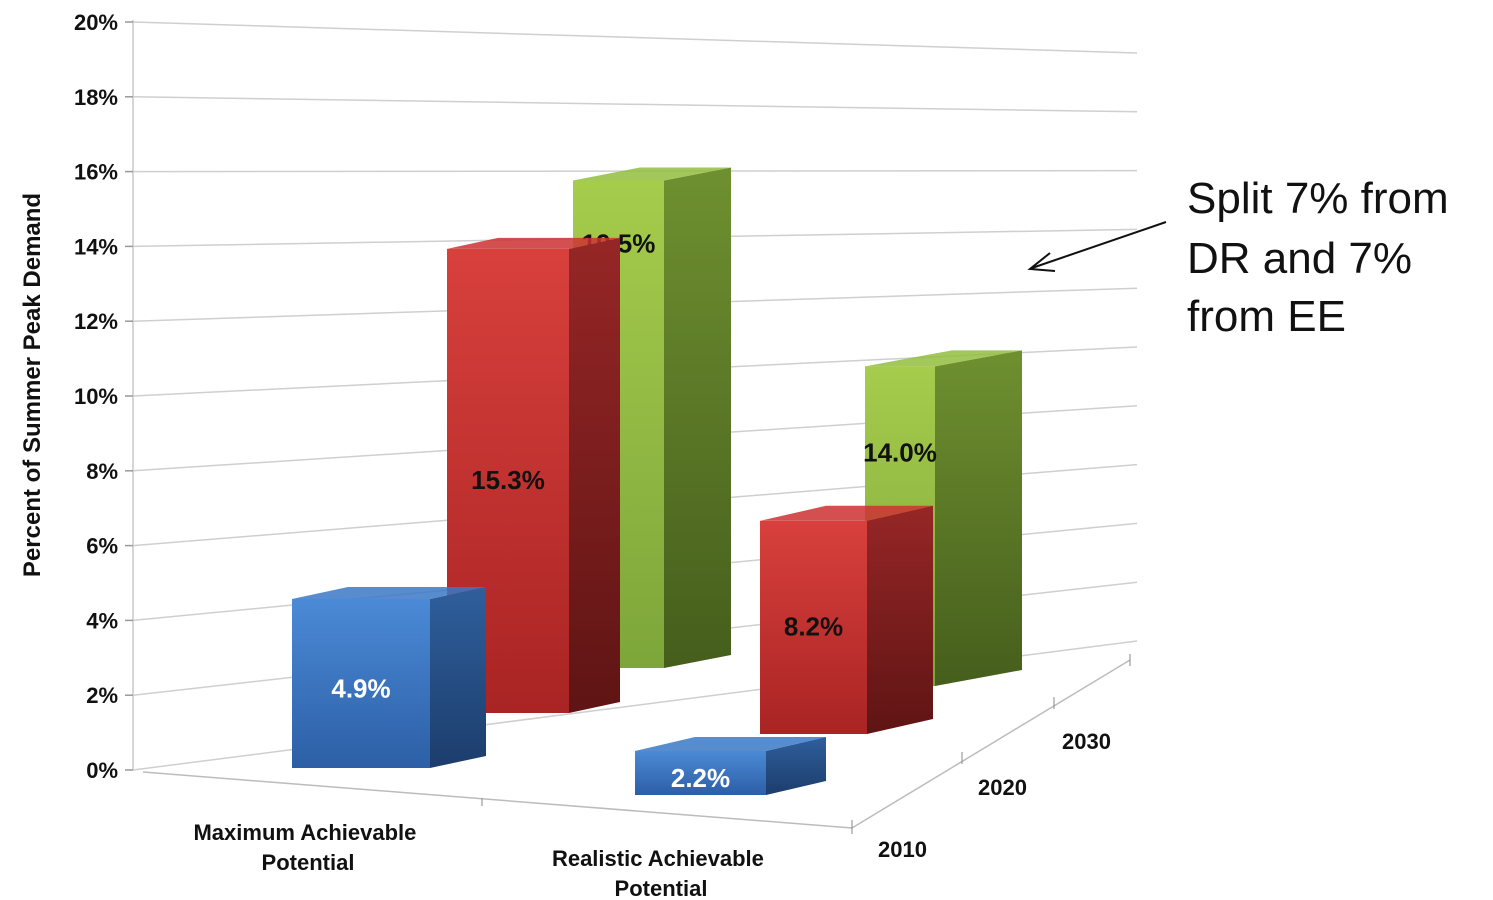 The width and height of the screenshot is (1493, 900). Describe the element at coordinates (102, 546) in the screenshot. I see `y-tick-label: 6%` at that location.